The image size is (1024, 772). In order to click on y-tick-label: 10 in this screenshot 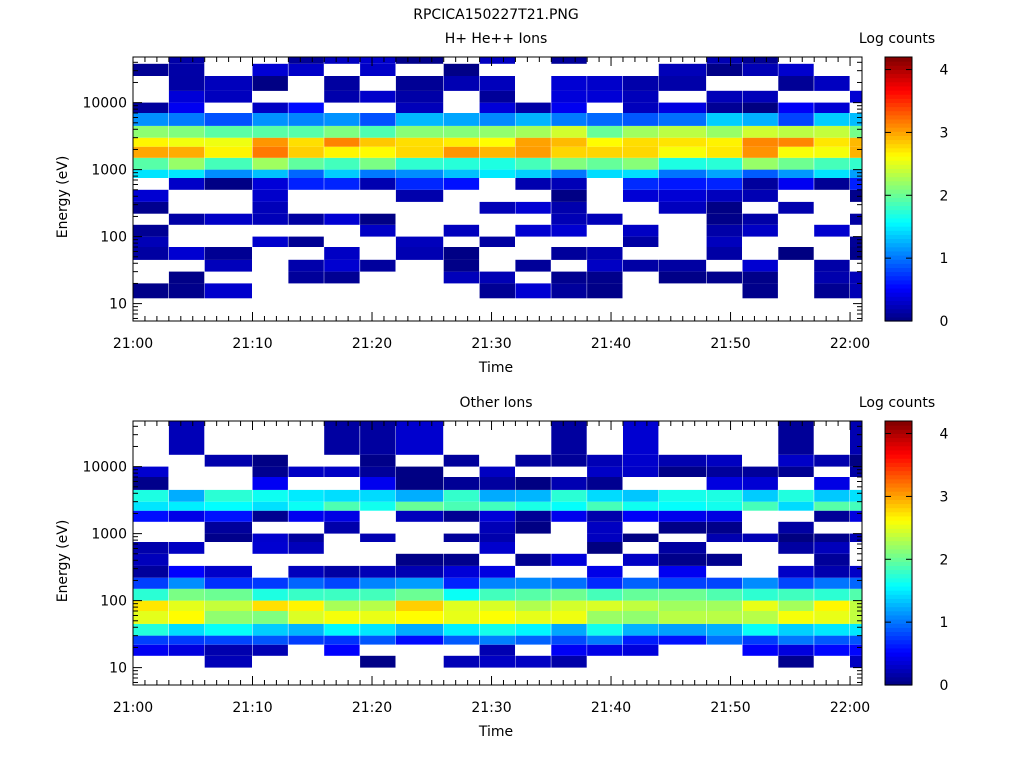, I will do `click(118, 669)`.